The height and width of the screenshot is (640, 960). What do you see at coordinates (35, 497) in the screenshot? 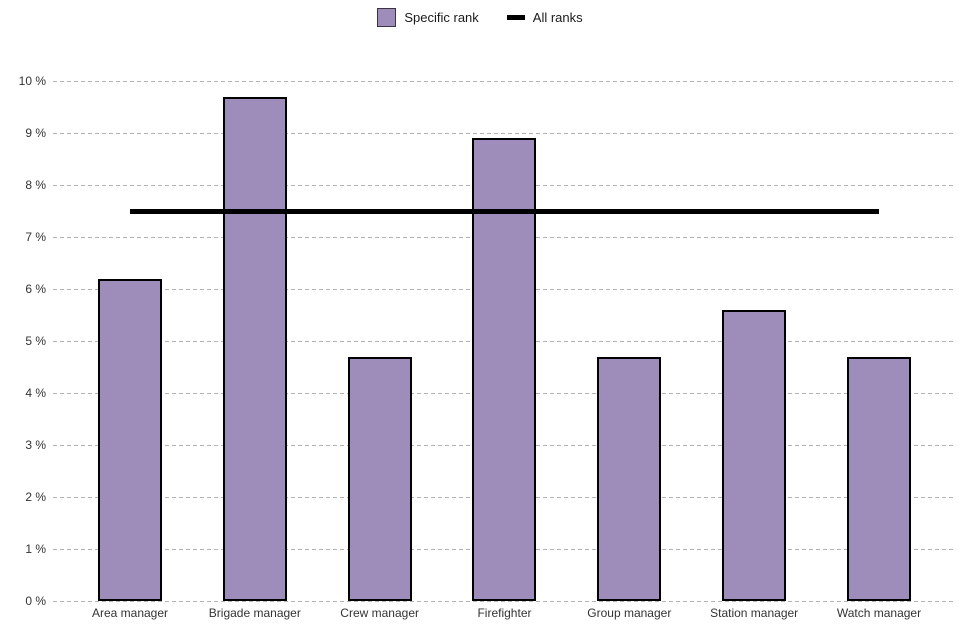
I see `y-tick-label: 2 %` at bounding box center [35, 497].